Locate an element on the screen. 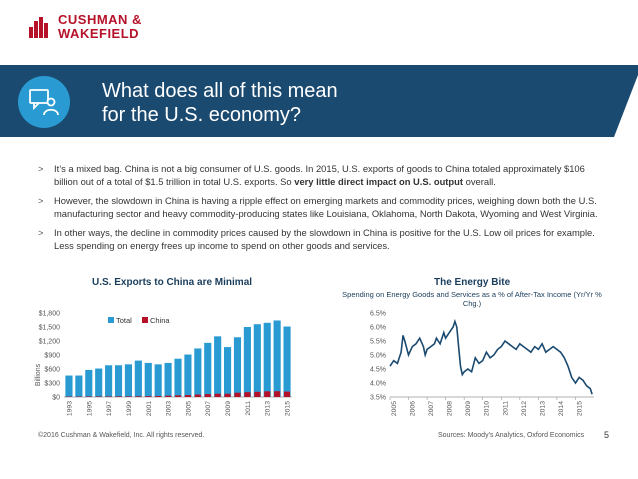 Image resolution: width=638 pixels, height=479 pixels. bar-total-2014 is located at coordinates (277, 358).